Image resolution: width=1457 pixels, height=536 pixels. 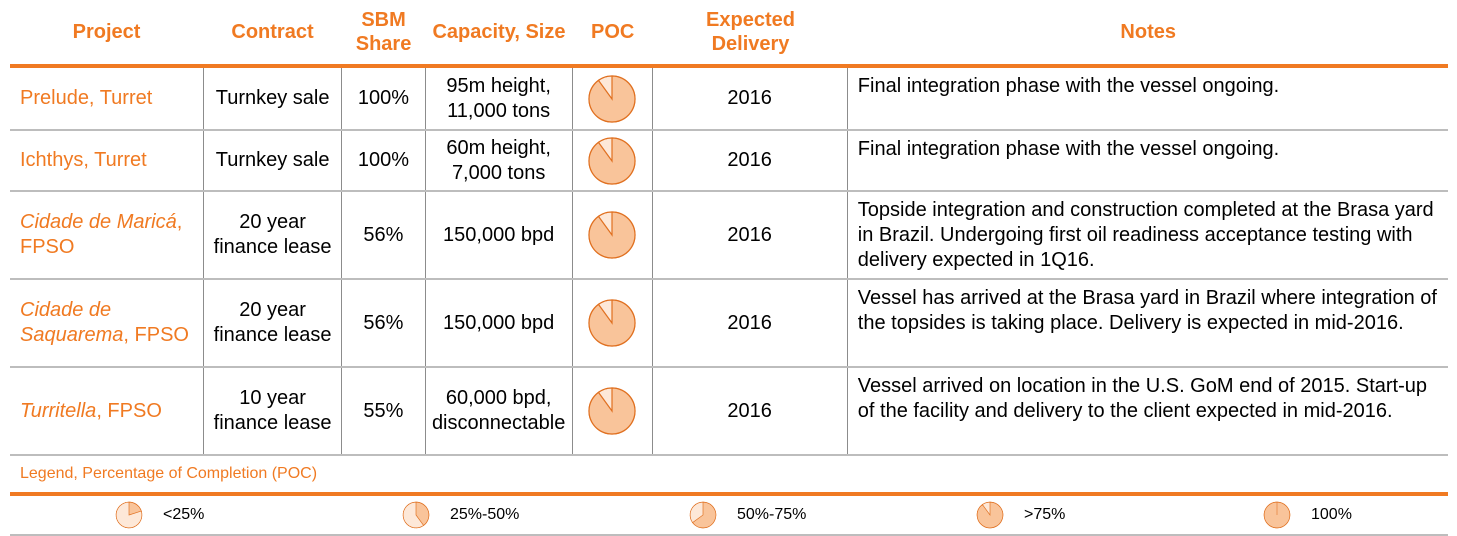 What do you see at coordinates (111, 323) in the screenshot?
I see `project-name: Cidade de Saquarema, FPSO` at bounding box center [111, 323].